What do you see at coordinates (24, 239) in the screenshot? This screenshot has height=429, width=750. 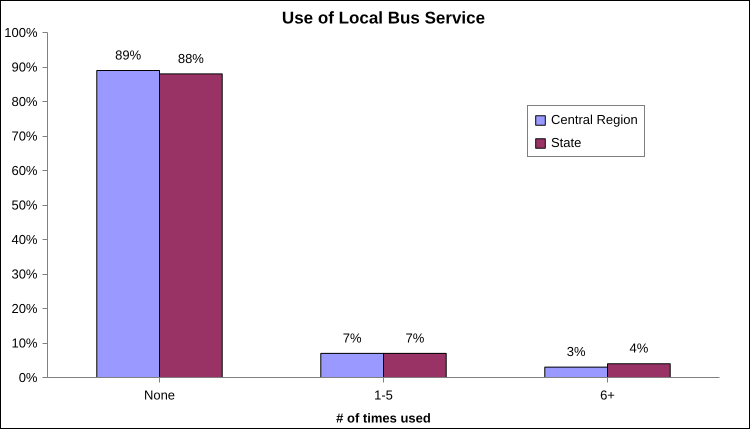 I see `y-tick-label: 40%` at bounding box center [24, 239].